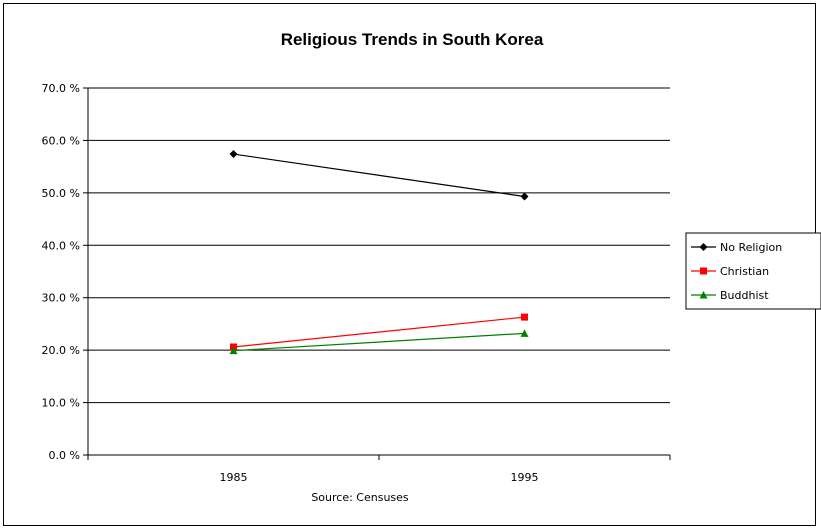 The width and height of the screenshot is (821, 531). What do you see at coordinates (64, 455) in the screenshot?
I see `y-tick-label: 0.0 %` at bounding box center [64, 455].